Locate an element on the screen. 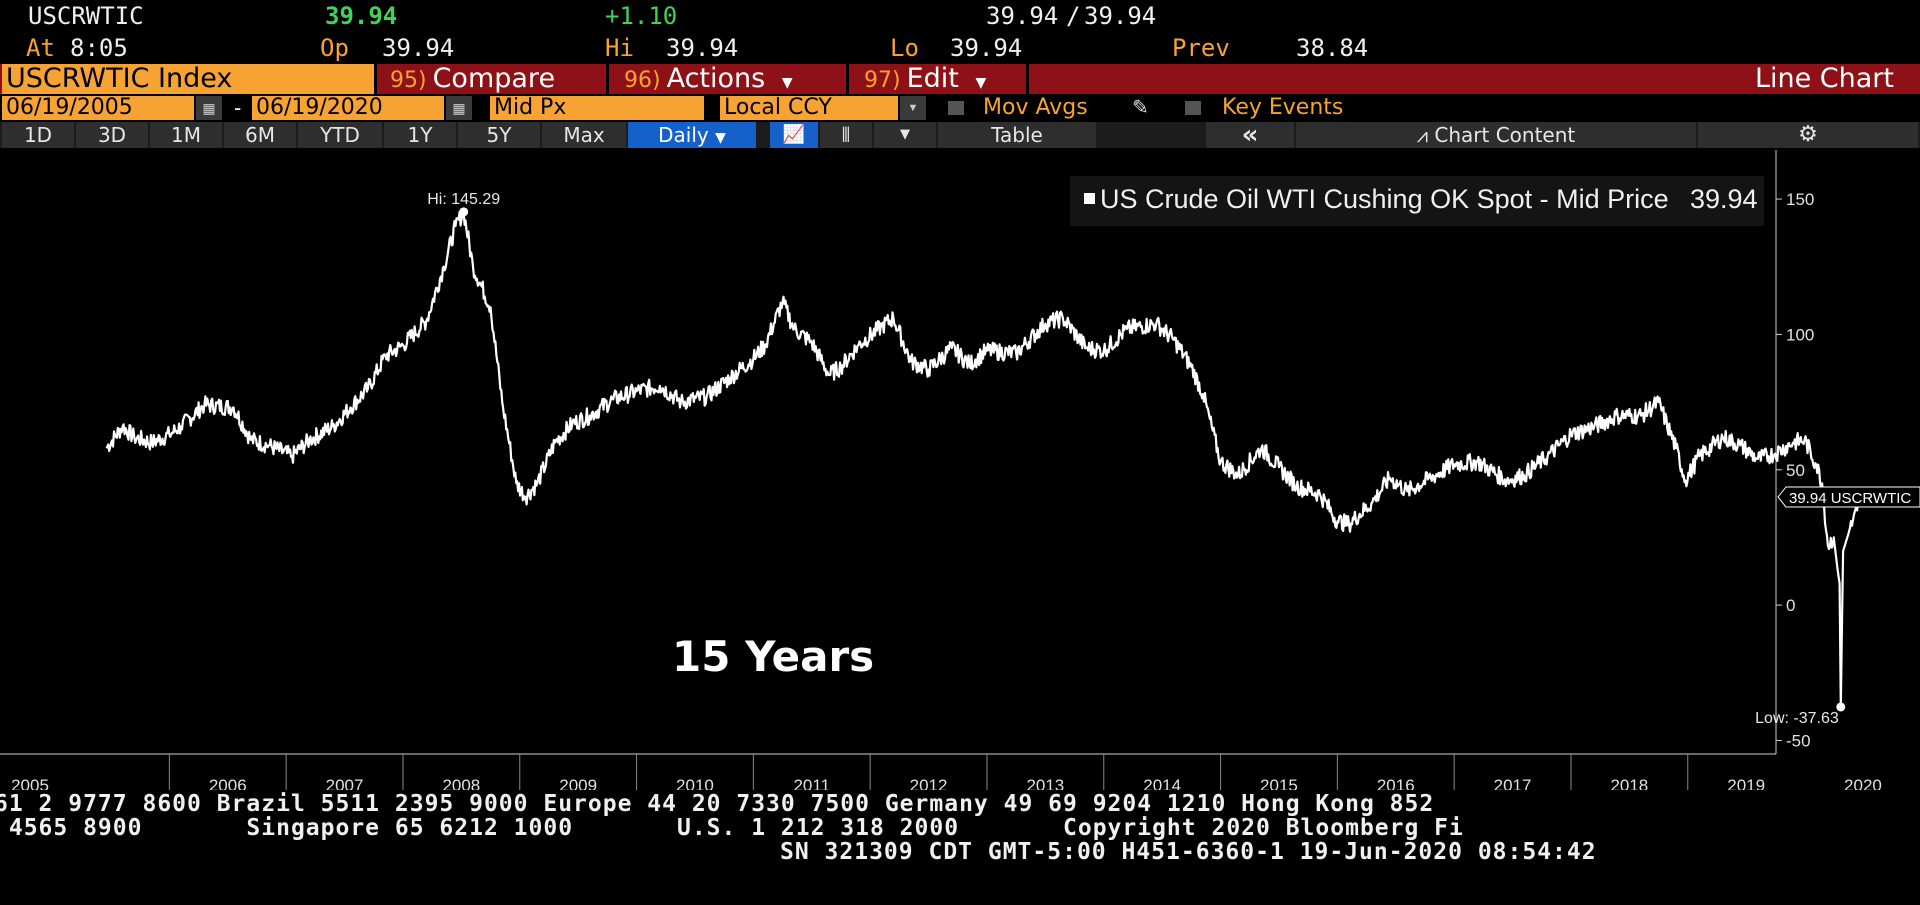 The width and height of the screenshot is (1920, 905). actions-number: 96) is located at coordinates (642, 80).